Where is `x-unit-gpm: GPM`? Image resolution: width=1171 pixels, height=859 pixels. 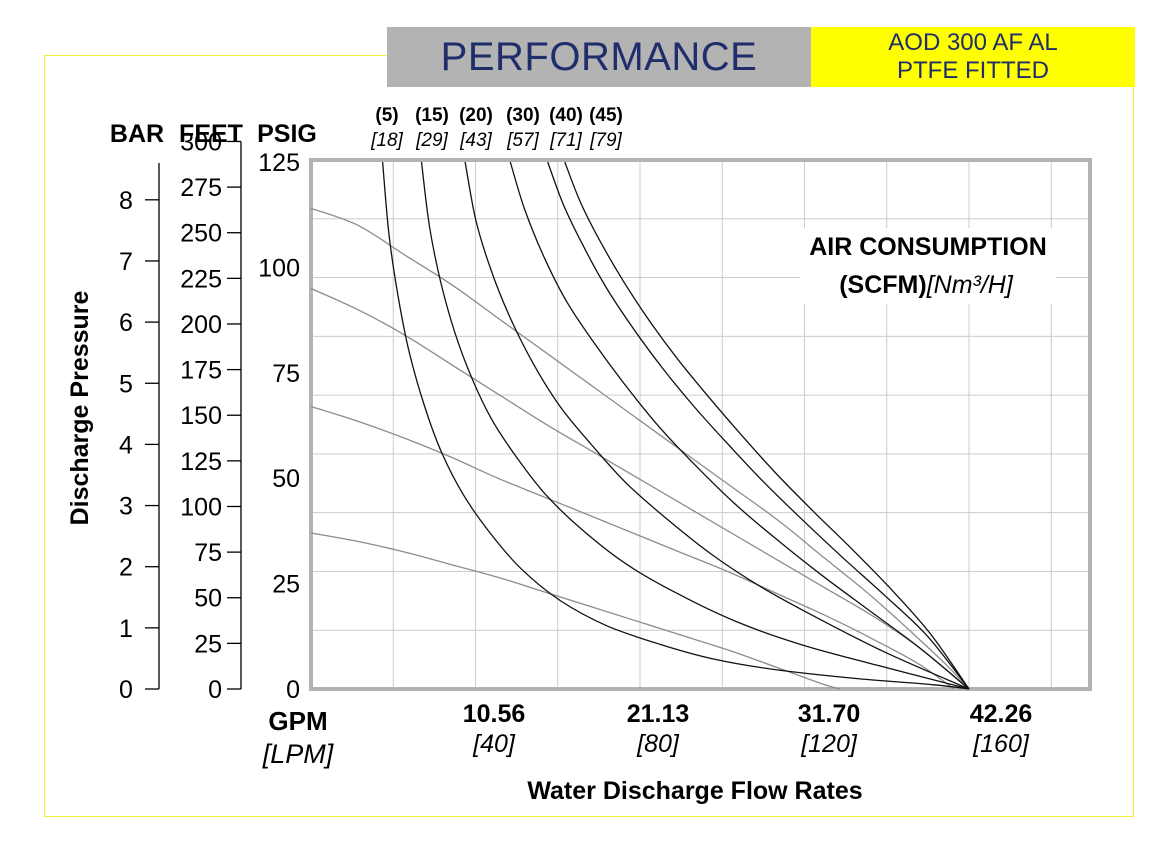
x-unit-gpm: GPM is located at coordinates (297, 721).